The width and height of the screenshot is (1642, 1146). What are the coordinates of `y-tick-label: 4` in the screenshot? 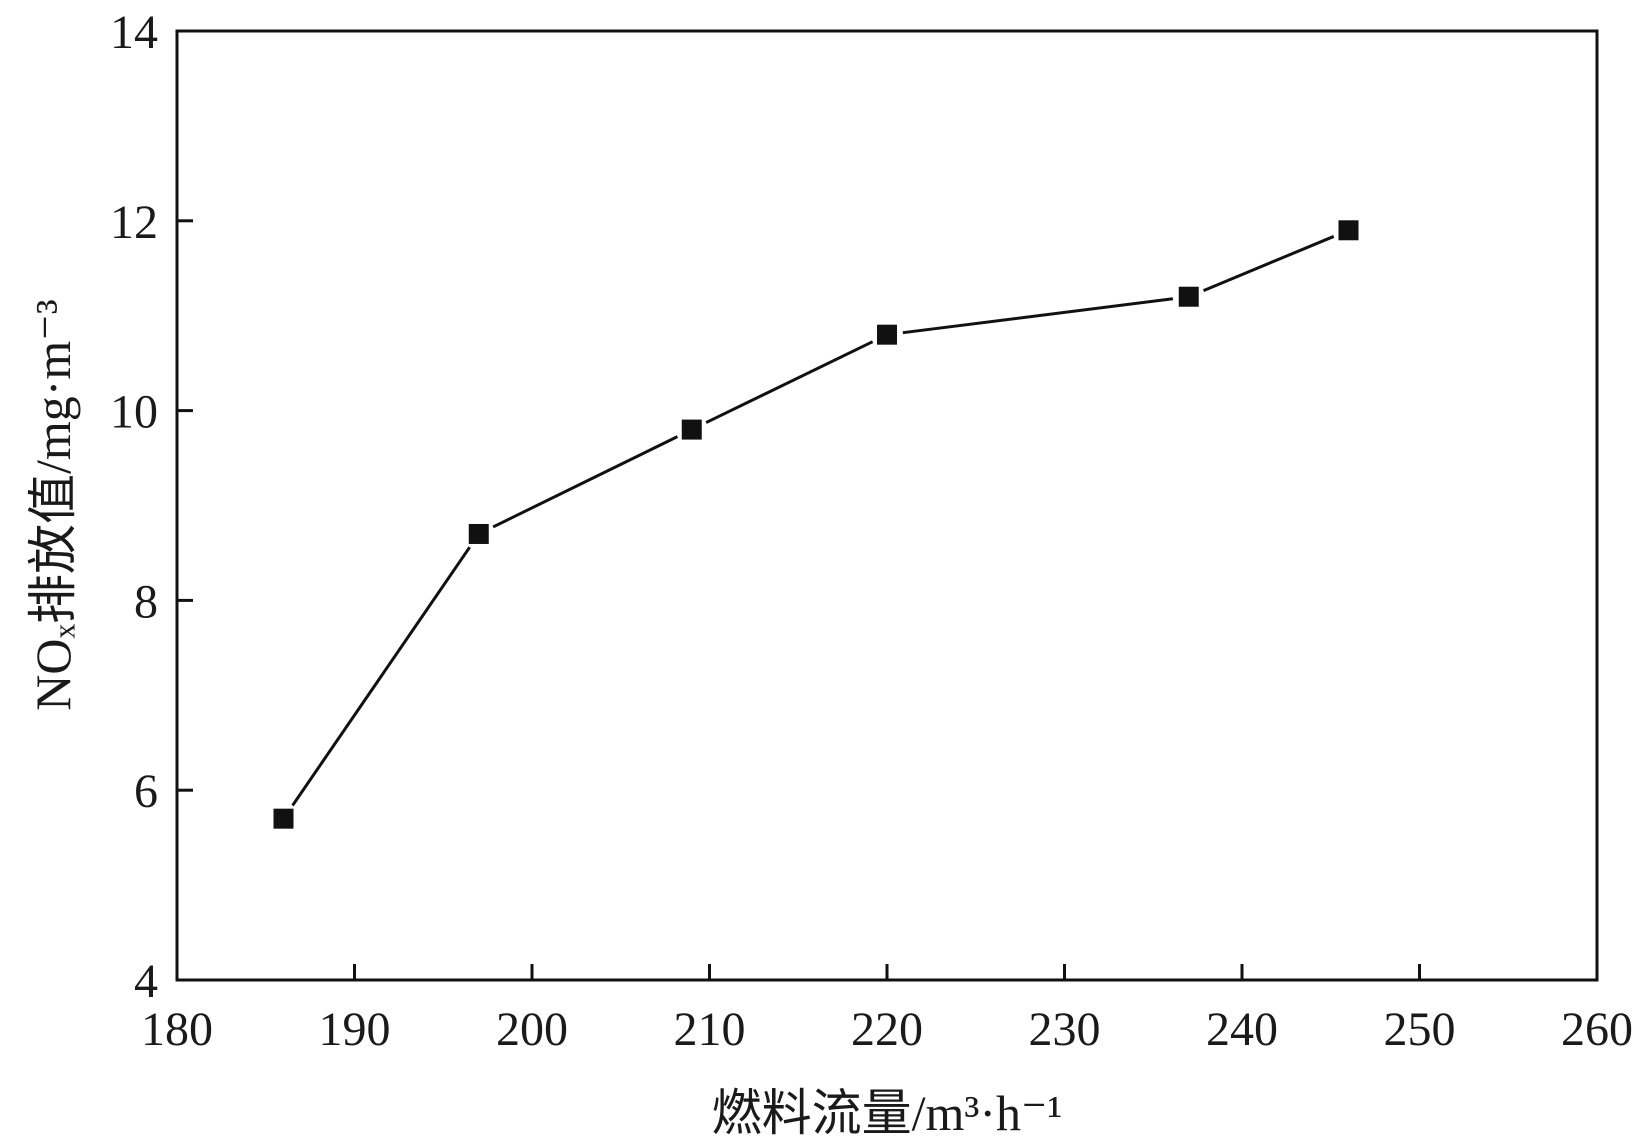 It's located at (146, 981).